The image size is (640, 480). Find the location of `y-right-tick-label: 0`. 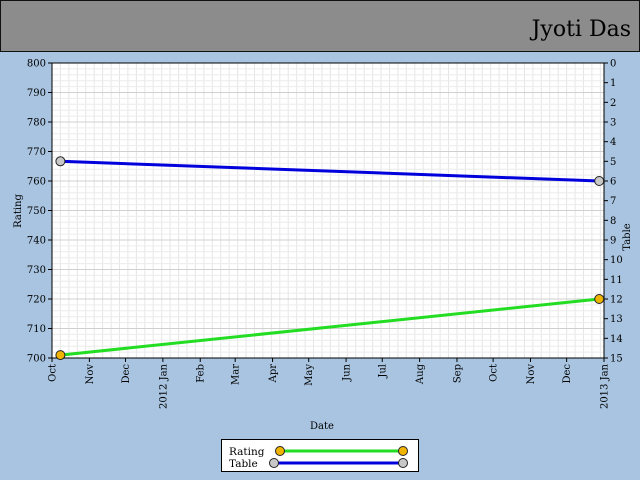

y-right-tick-label: 0 is located at coordinates (613, 64).